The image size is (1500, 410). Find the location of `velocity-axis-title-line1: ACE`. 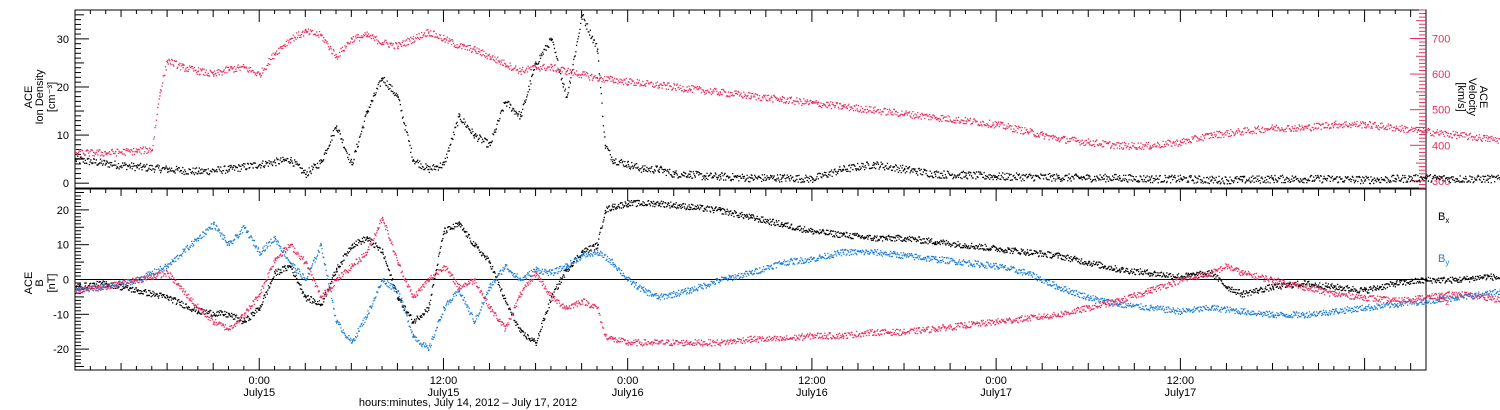

velocity-axis-title-line1: ACE is located at coordinates (1483, 97).